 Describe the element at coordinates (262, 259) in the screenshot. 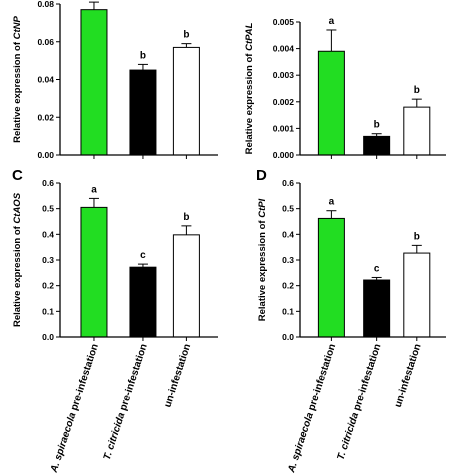

I see `y-axis-label: Relative expression of CtPI` at that location.